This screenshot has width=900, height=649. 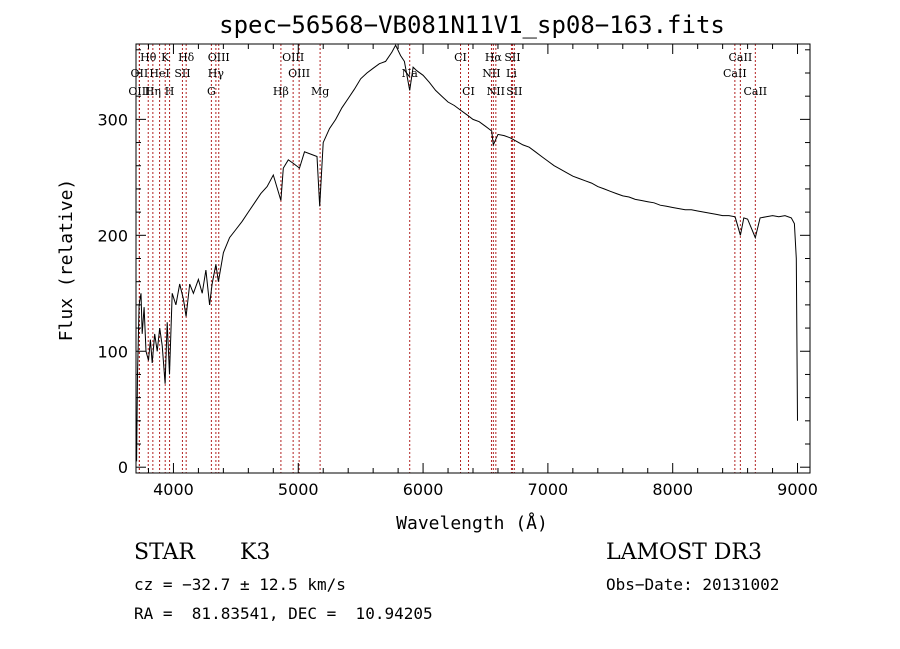 I want to click on line-label-1: K, so click(x=165, y=57).